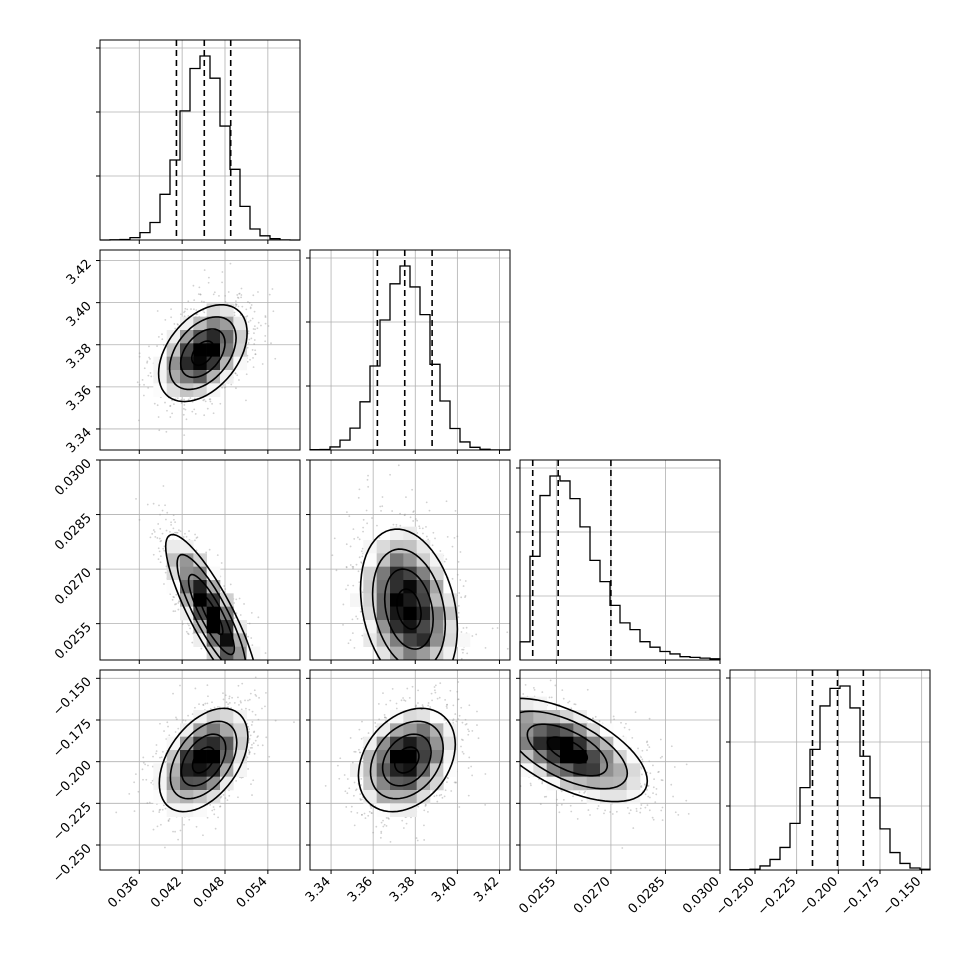 This screenshot has width=970, height=974. I want to click on scatter-panel-1-0: 3.343.363.383.403.42, so click(182, 353).